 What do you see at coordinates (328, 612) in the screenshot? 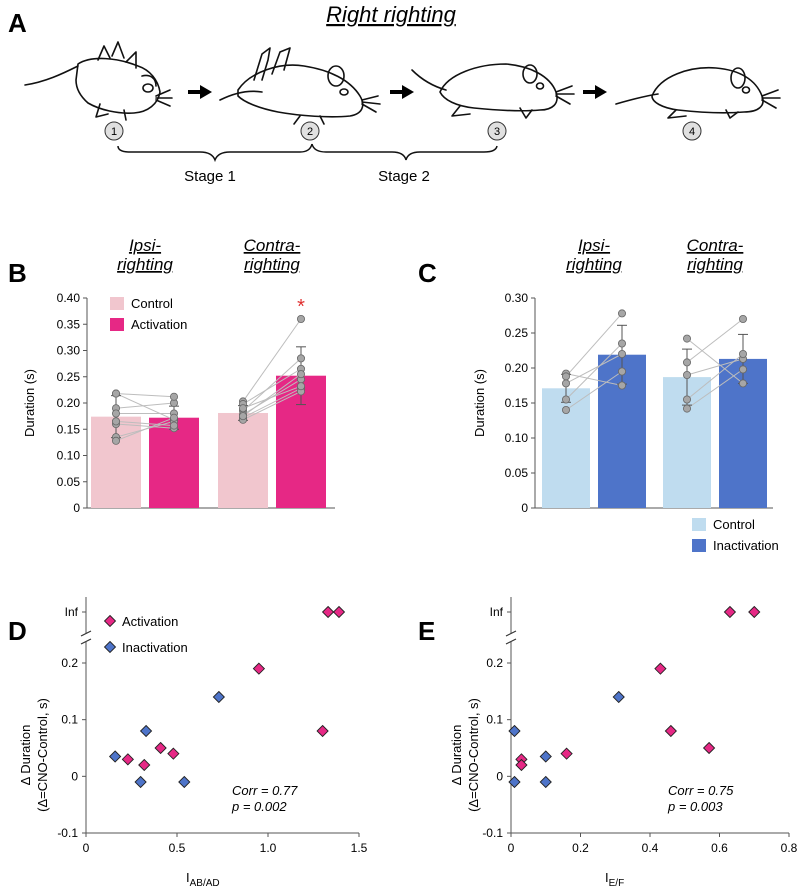
I see `point-inf-activation` at bounding box center [328, 612].